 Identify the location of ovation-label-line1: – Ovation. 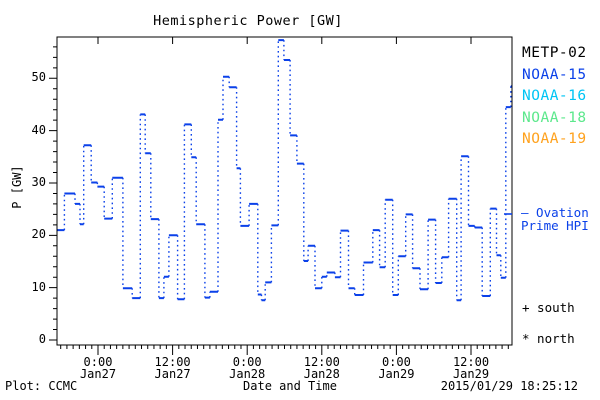
(555, 212).